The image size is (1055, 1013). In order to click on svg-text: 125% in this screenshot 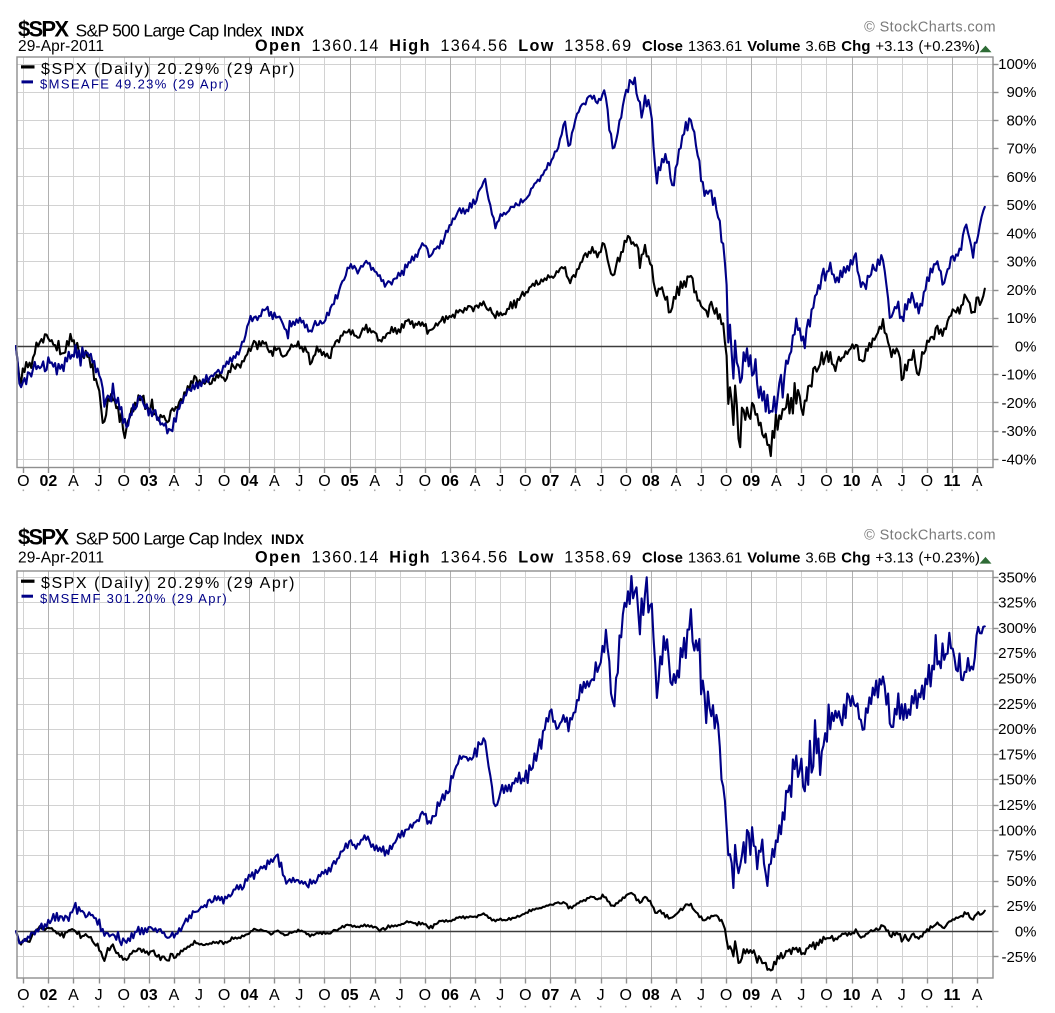, I will do `click(1017, 805)`.